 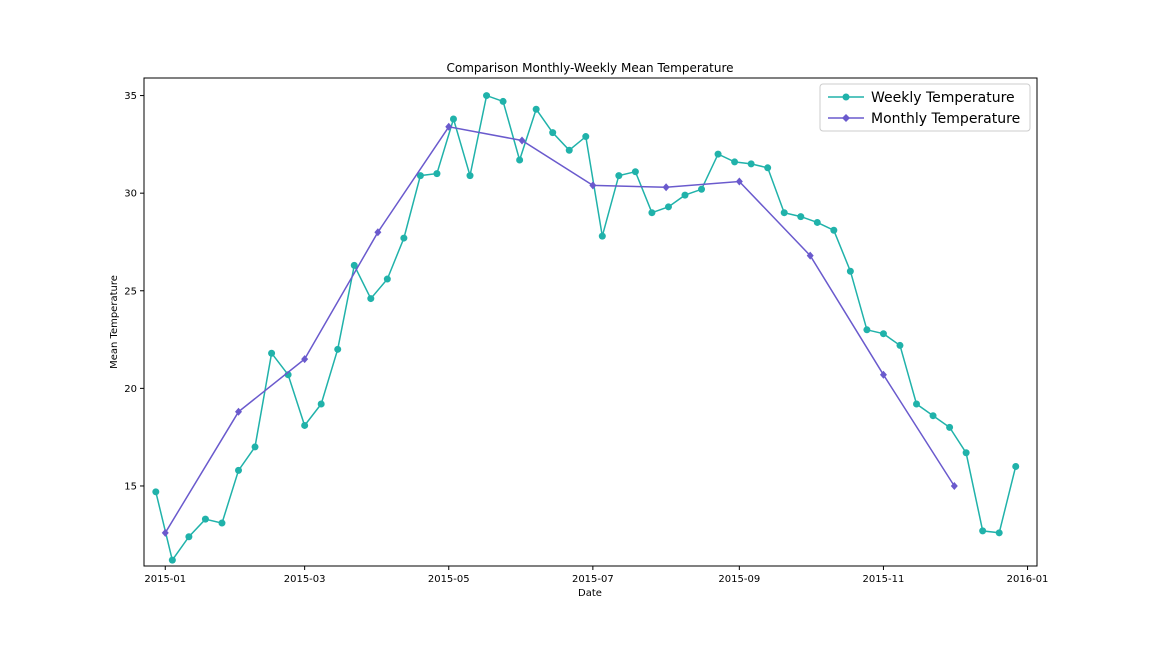 What do you see at coordinates (945, 119) in the screenshot?
I see `legend-label-monthly: Monthly Temperature` at bounding box center [945, 119].